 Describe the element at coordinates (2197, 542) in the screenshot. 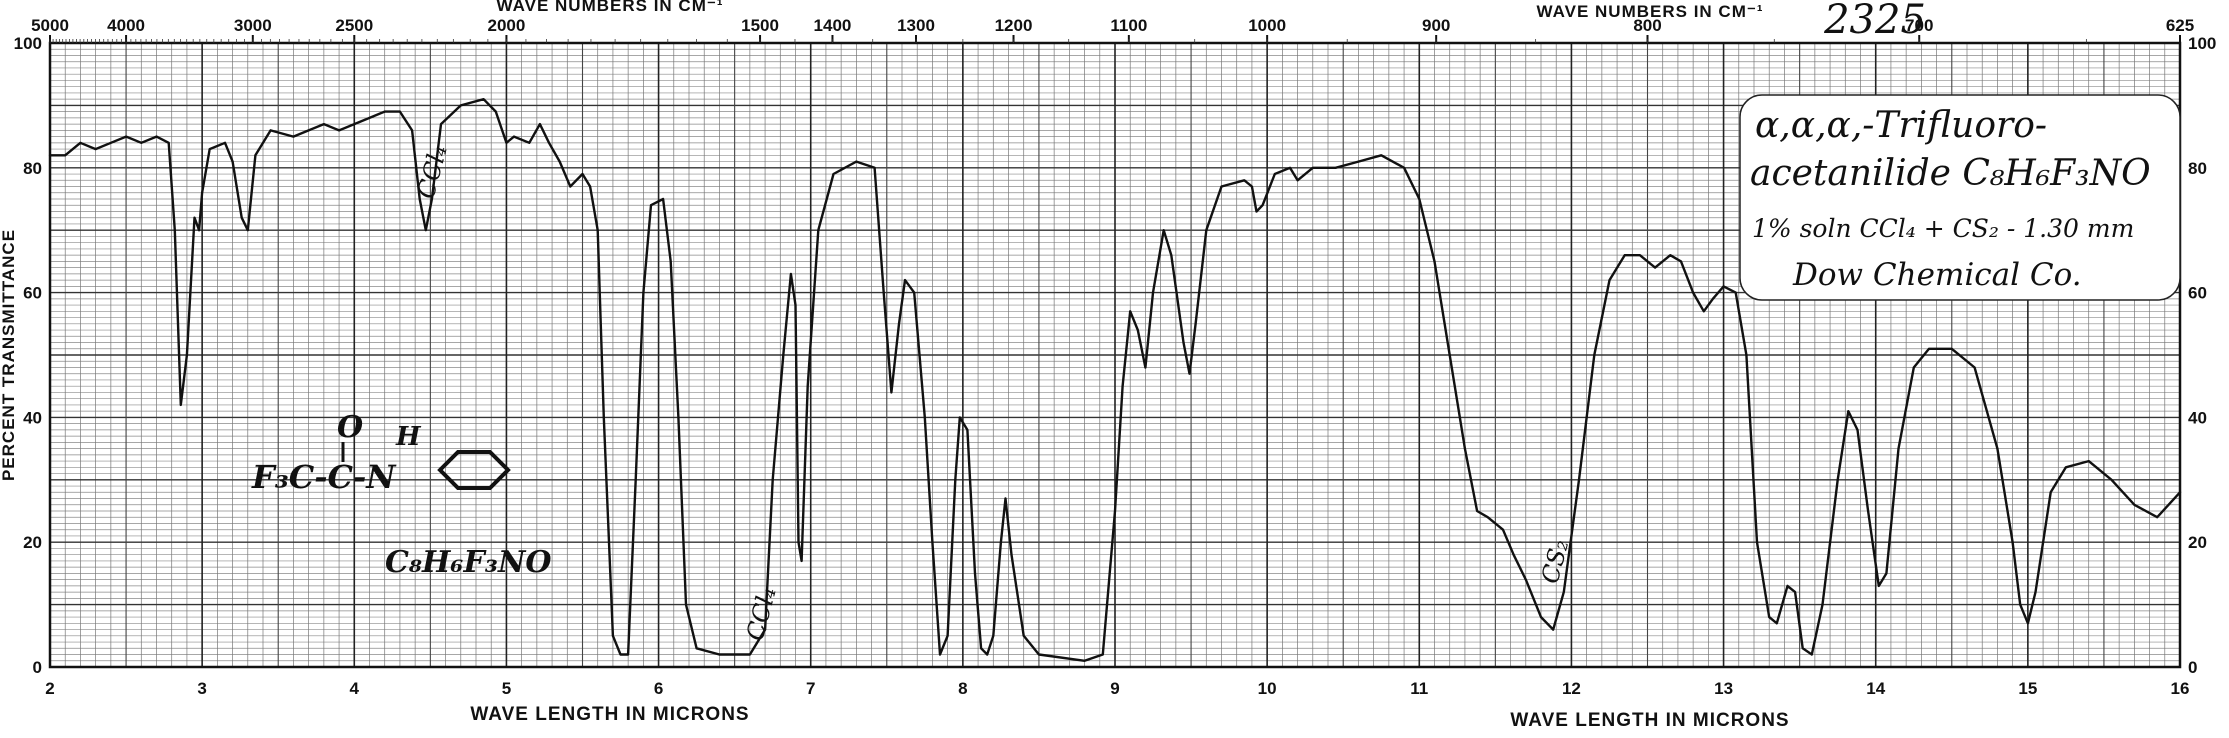

I see `y-tick-label-right: 20` at that location.